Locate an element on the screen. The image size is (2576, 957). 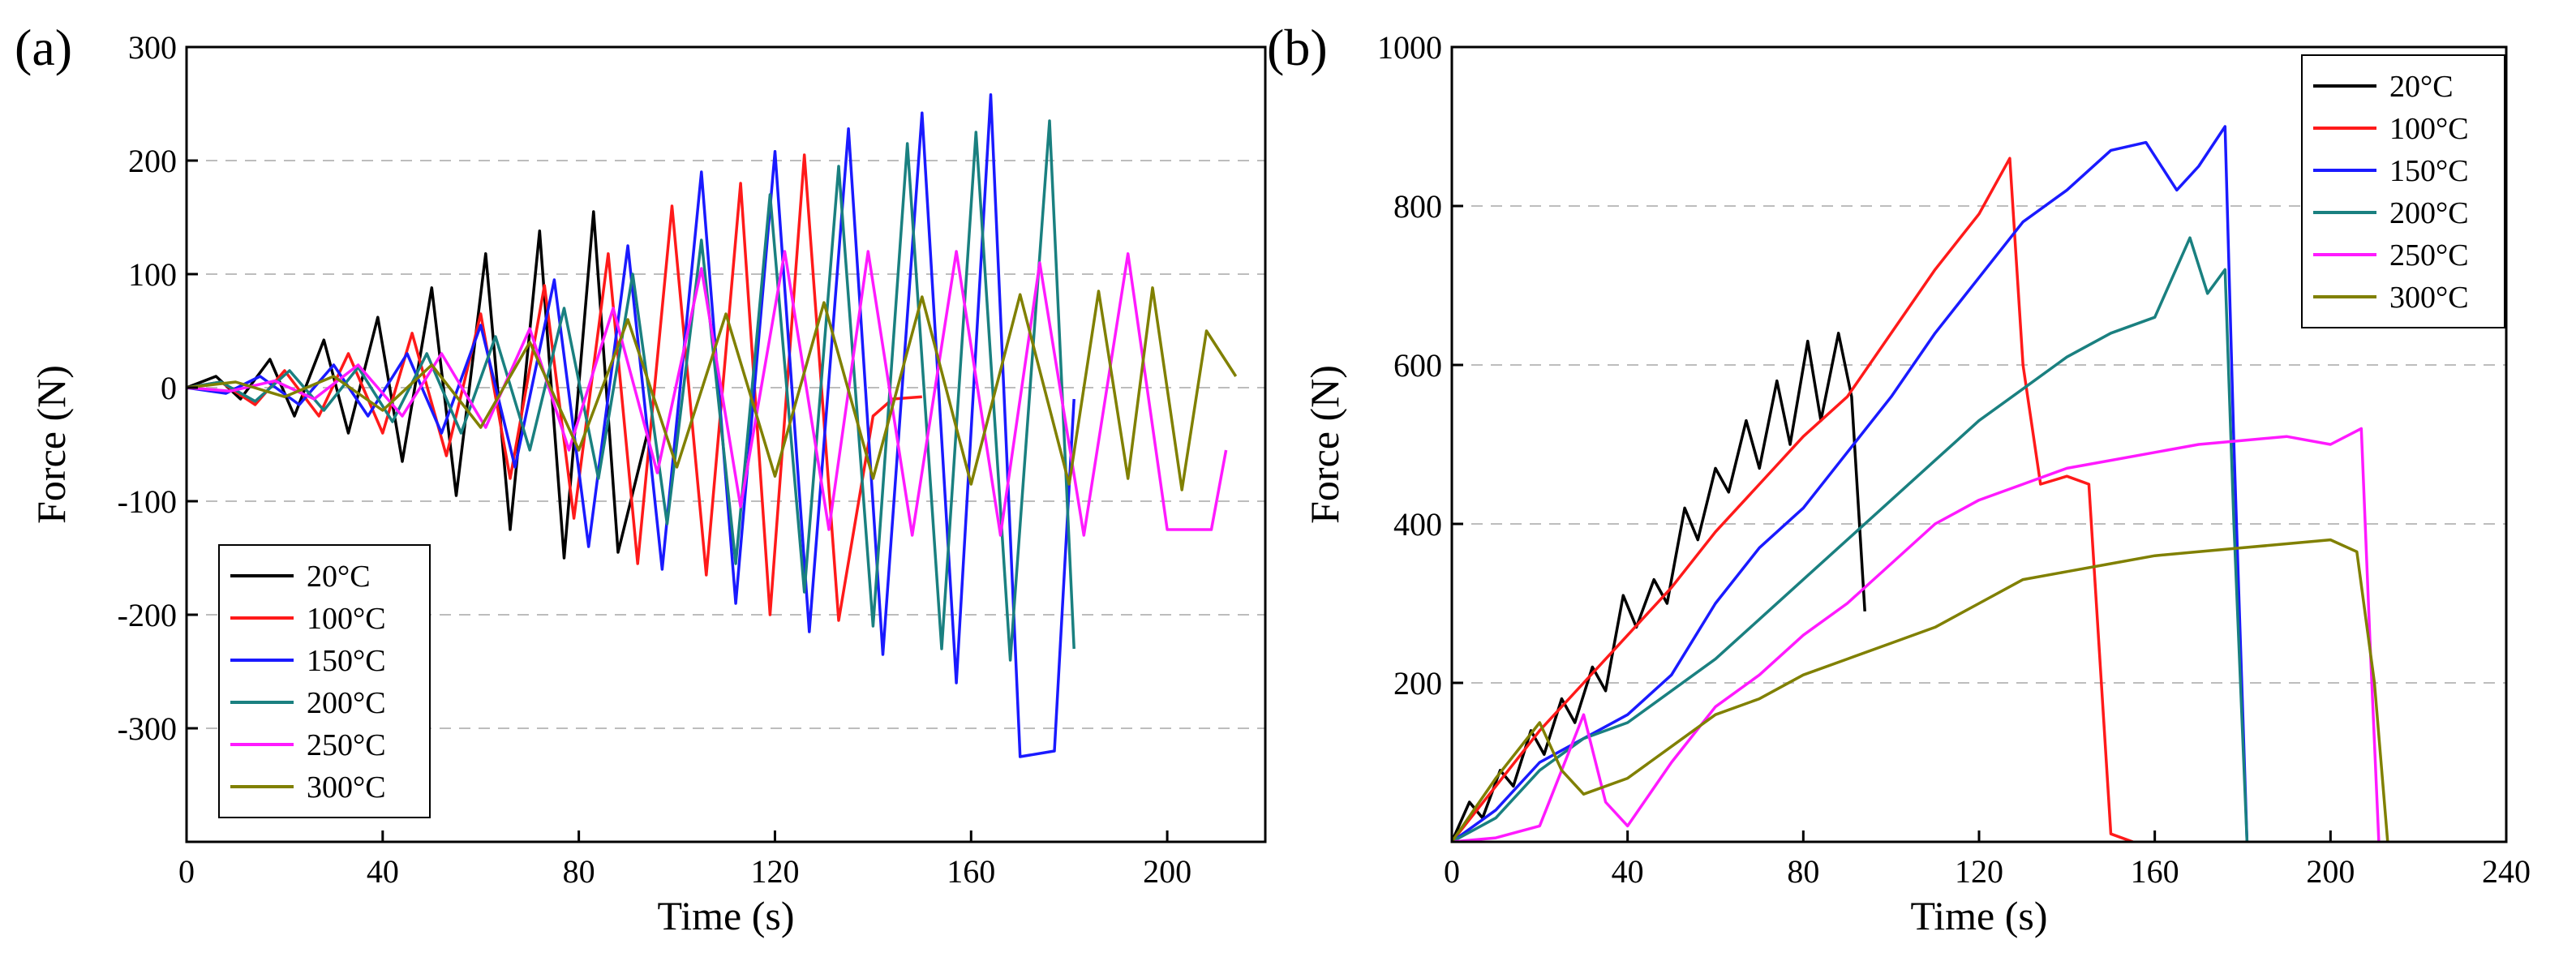
x-axis-label-a: Time (s) is located at coordinates (725, 916).